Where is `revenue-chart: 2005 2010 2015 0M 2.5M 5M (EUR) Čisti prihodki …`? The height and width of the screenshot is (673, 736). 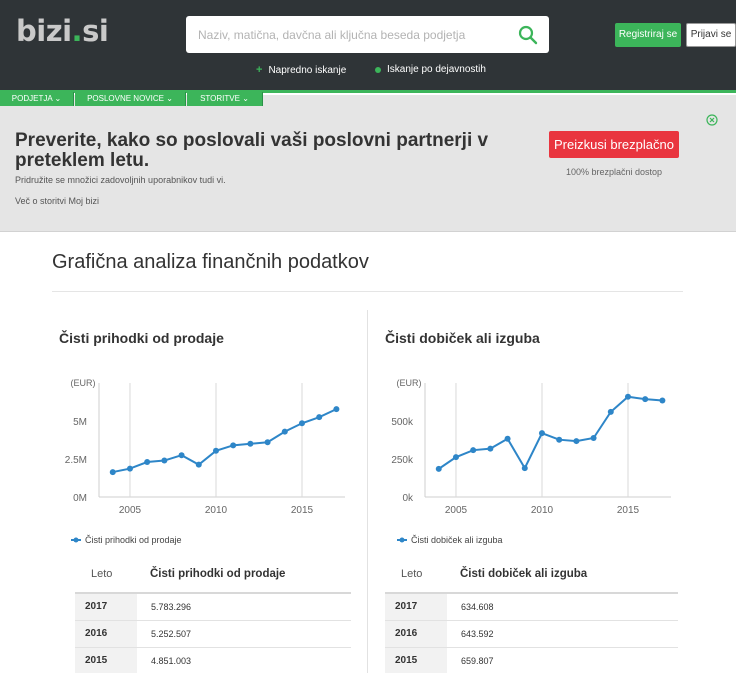
revenue-chart: 2005 2010 2015 0M 2.5M 5M (EUR) Čisti prihodki … is located at coordinates (205, 461).